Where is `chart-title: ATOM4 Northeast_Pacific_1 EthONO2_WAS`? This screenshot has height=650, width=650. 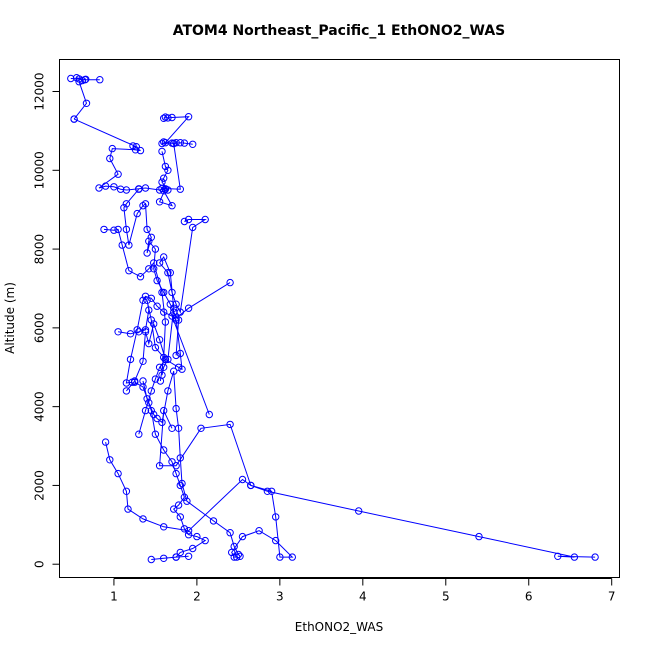
chart-title: ATOM4 Northeast_Pacific_1 EthONO2_WAS is located at coordinates (339, 31).